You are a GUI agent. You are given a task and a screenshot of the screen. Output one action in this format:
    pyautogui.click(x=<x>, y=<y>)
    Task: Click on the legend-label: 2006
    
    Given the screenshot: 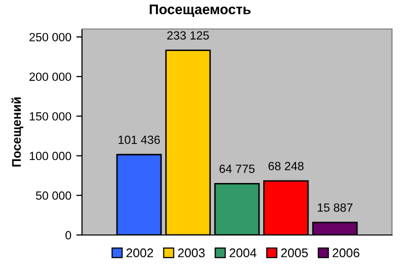 What is the action you would take?
    pyautogui.click(x=346, y=253)
    